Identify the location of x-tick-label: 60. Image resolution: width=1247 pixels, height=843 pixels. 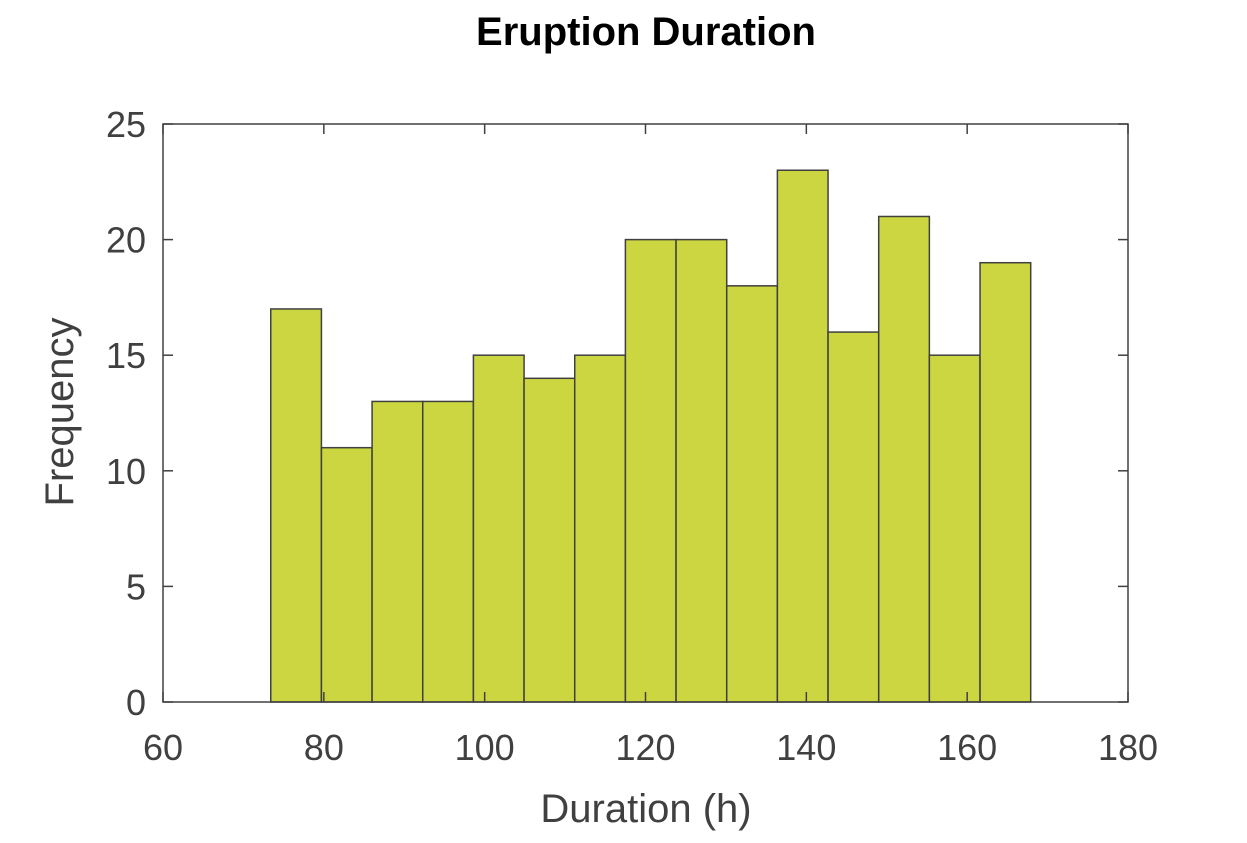
(163, 747).